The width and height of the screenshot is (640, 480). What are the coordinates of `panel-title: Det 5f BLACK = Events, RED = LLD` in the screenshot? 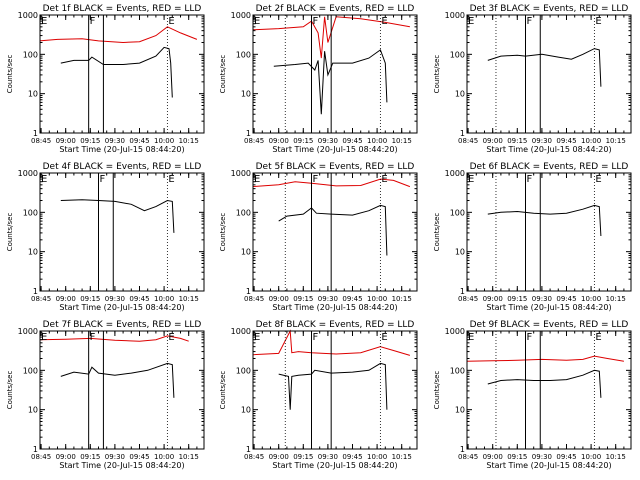 It's located at (335, 167).